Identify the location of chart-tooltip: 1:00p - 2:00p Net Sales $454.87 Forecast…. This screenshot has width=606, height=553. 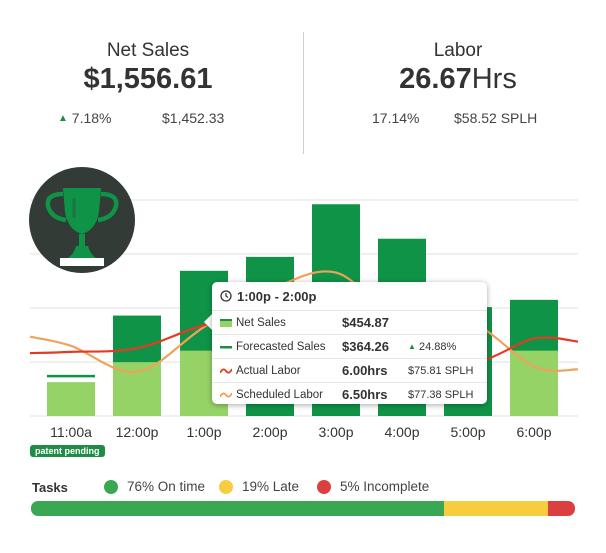
(349, 343).